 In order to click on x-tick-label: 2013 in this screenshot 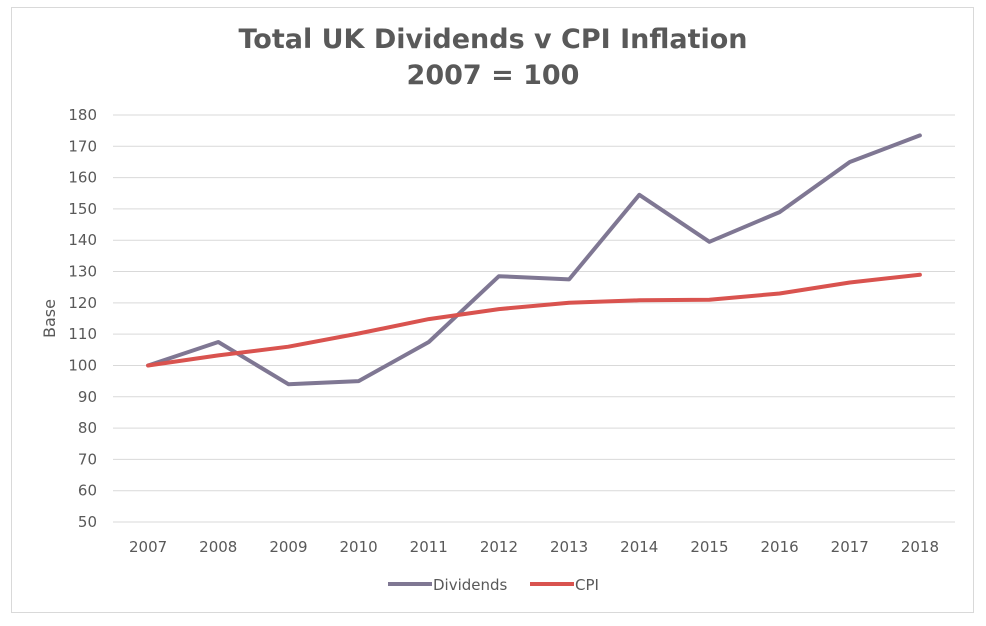, I will do `click(569, 547)`.